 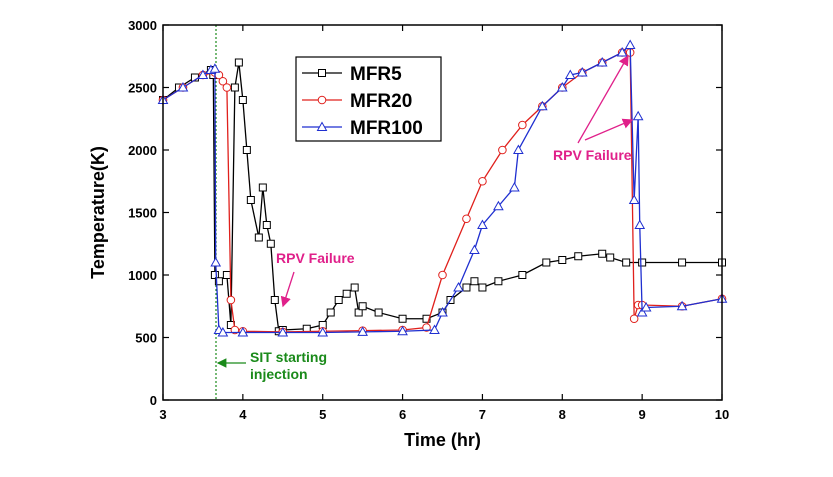 I want to click on x-tick-label: 7, so click(x=482, y=414).